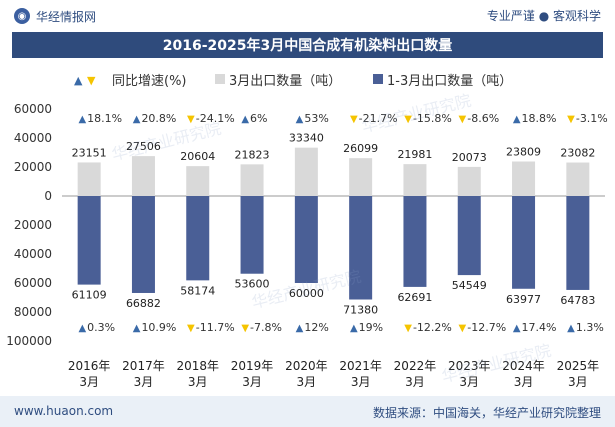  I want to click on growth-cumulative-label: -11.7%, so click(215, 327).